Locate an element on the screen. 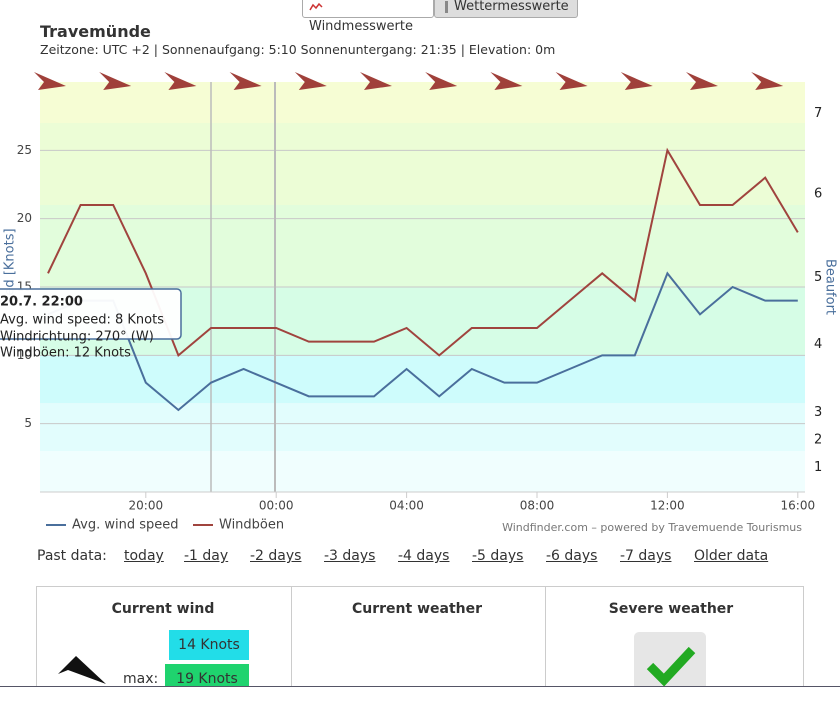  past-data-link: Older data is located at coordinates (731, 556).